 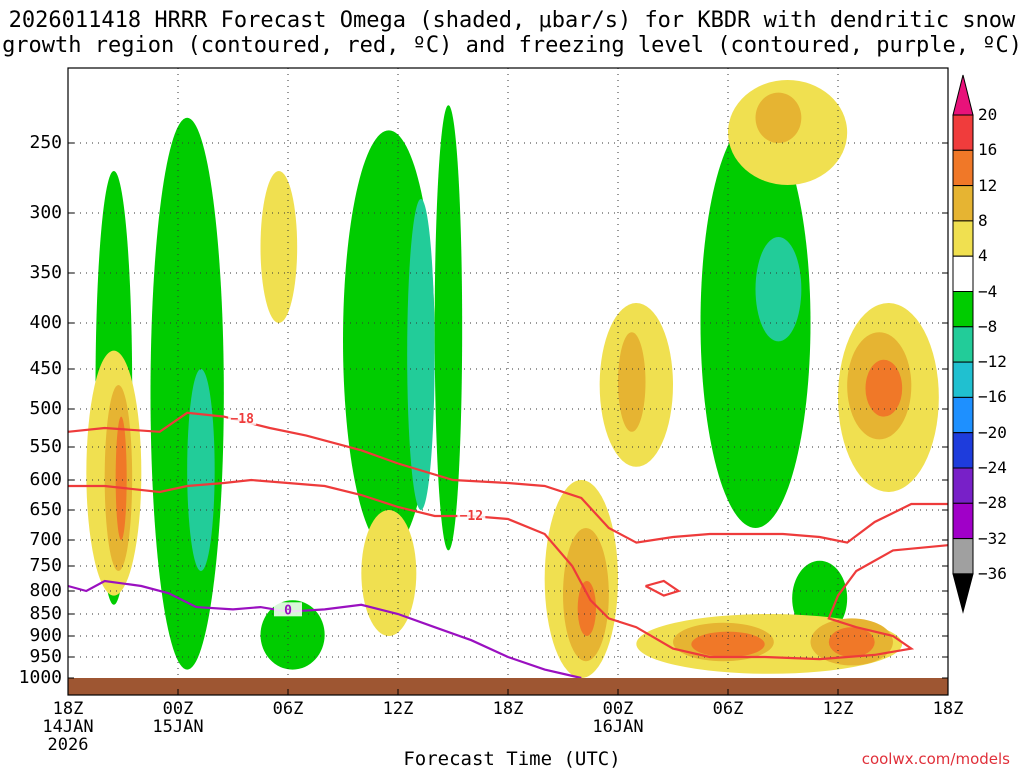 I want to click on colorbar-label-11: −28, so click(x=992, y=503).